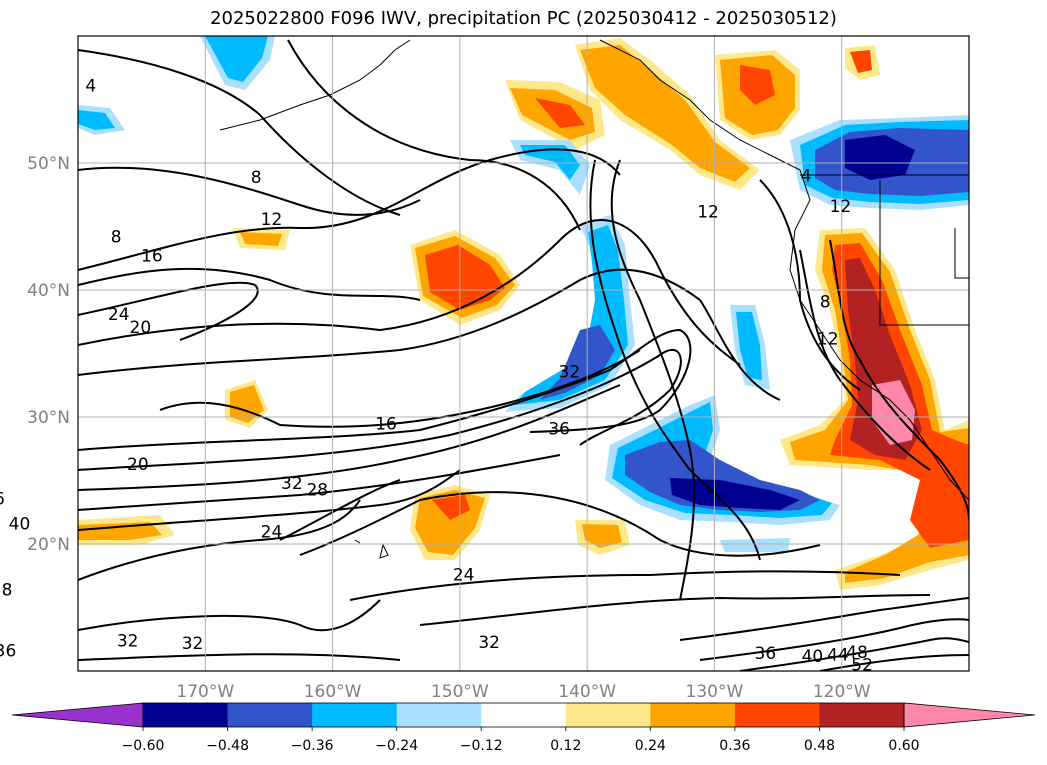 Image resolution: width=1047 pixels, height=765 pixels. Describe the element at coordinates (48, 418) in the screenshot. I see `y-tick-label: 30°N` at that location.